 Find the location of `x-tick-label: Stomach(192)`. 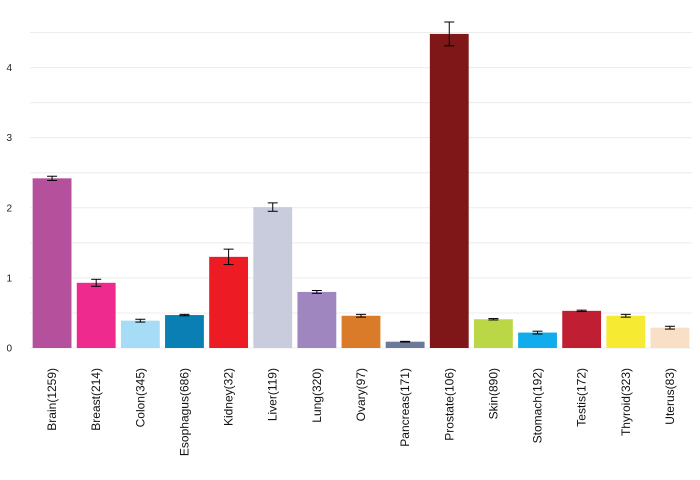

x-tick-label: Stomach(192) is located at coordinates (538, 405).